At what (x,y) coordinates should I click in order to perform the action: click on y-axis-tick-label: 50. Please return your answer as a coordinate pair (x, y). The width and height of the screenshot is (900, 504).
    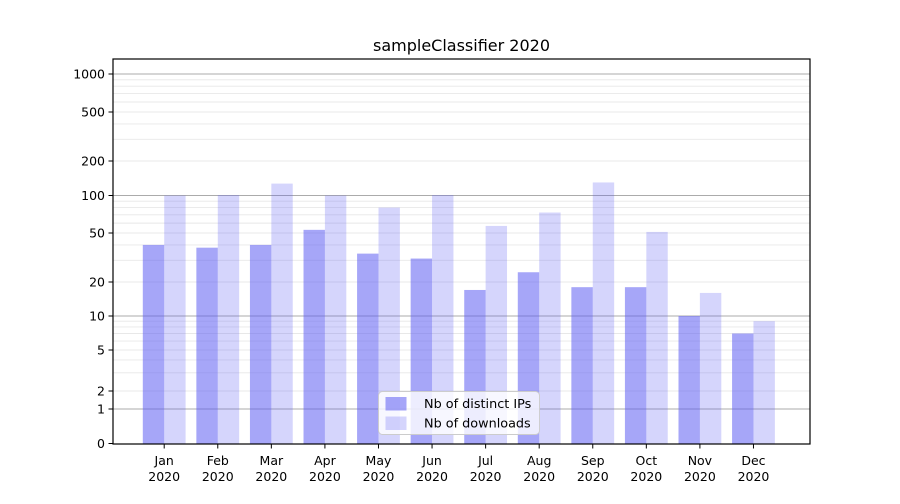
    Looking at the image, I should click on (97, 232).